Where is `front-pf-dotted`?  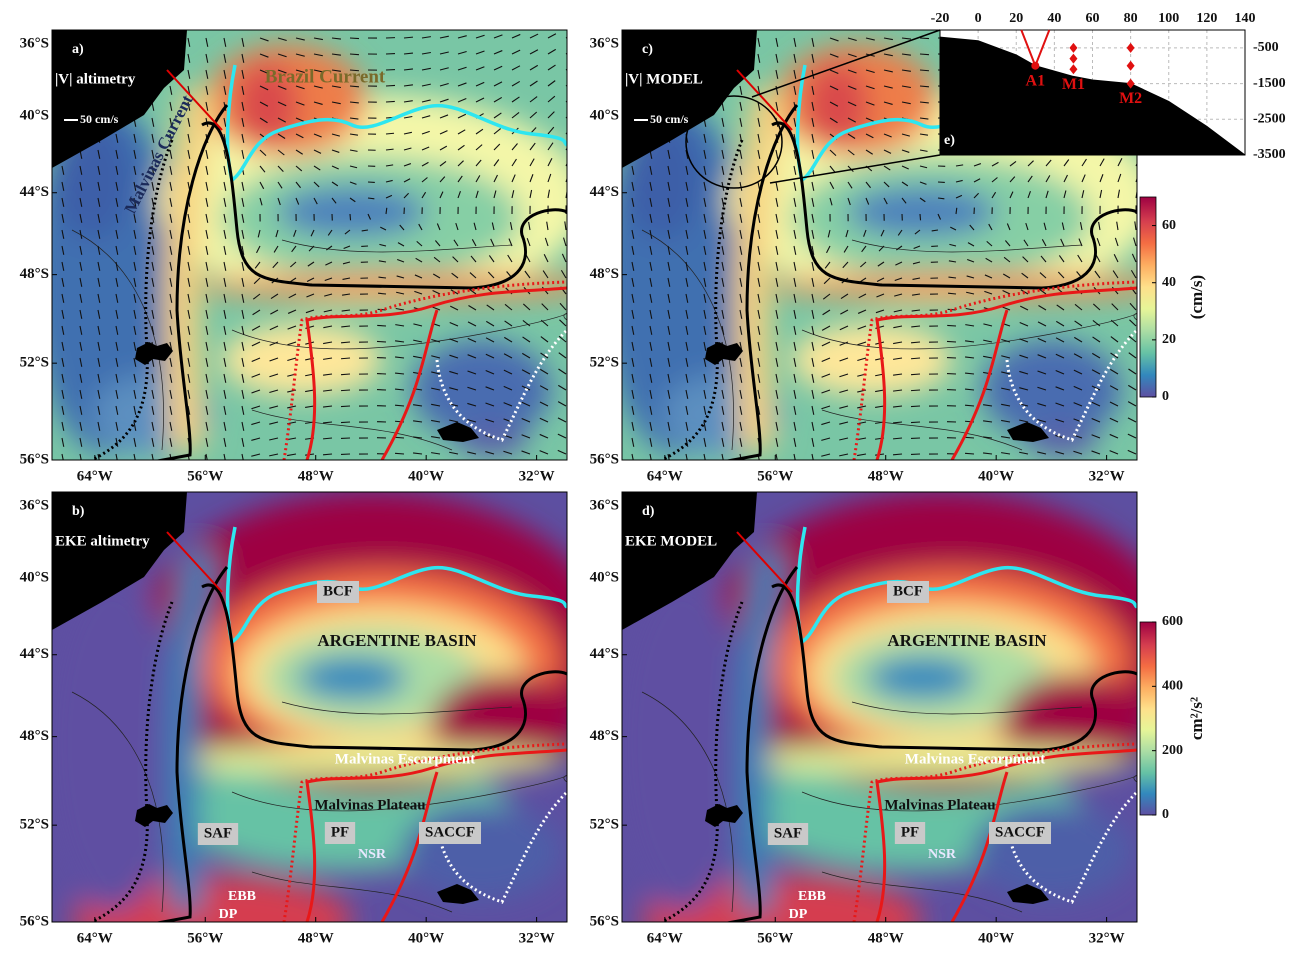
front-pf-dotted is located at coordinates (424, 370).